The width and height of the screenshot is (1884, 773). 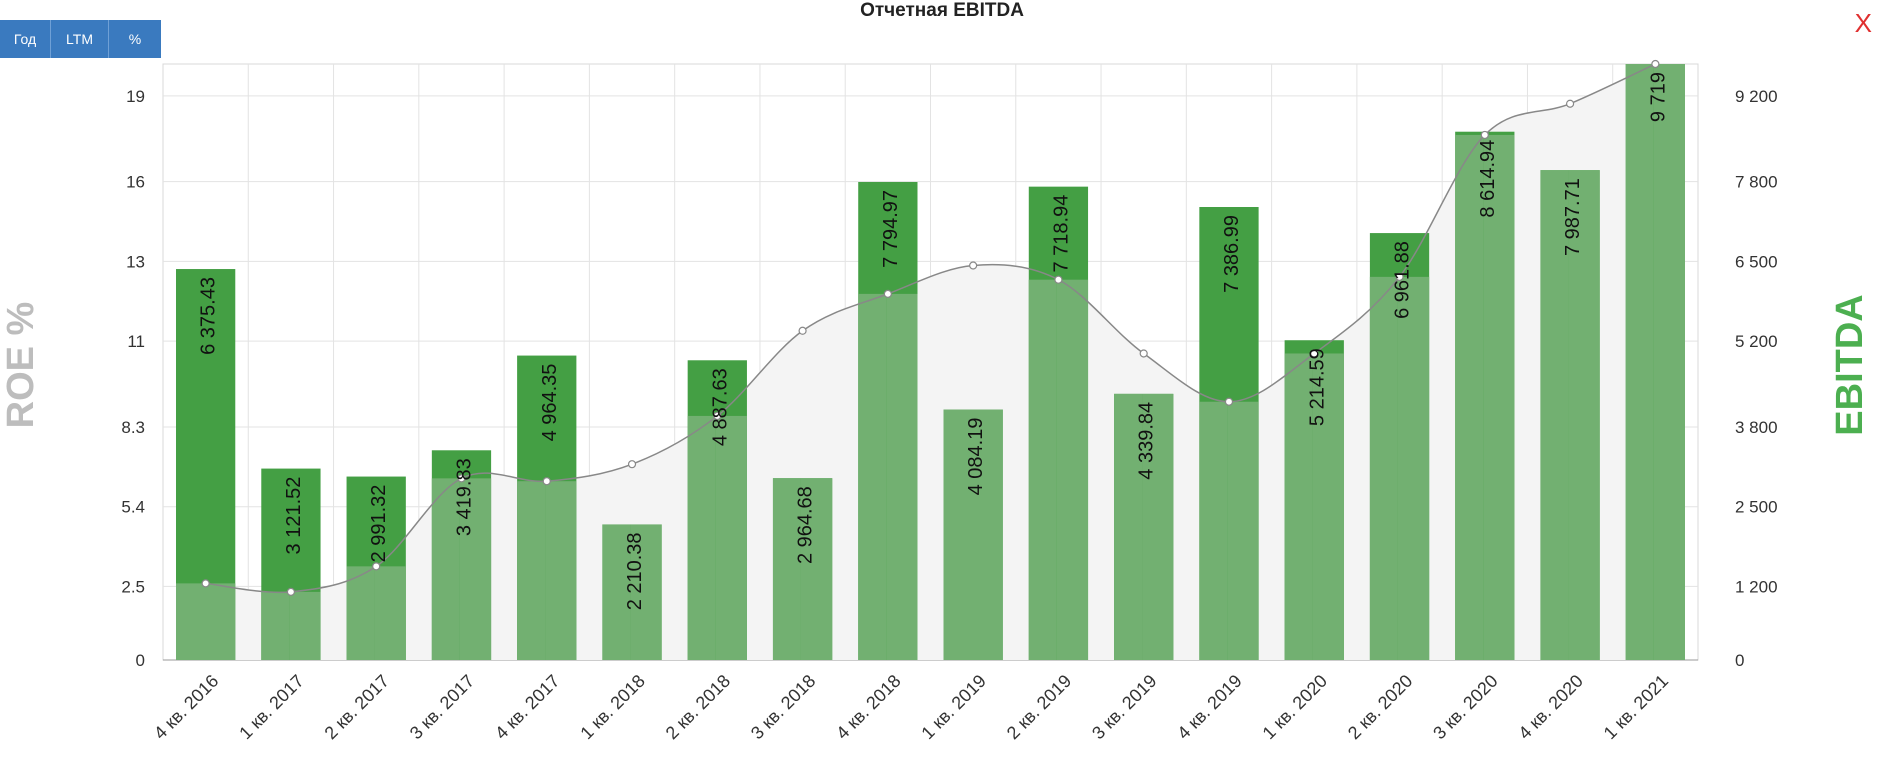 What do you see at coordinates (612, 707) in the screenshot?
I see `x-tick-label: 1 кв. 2018` at bounding box center [612, 707].